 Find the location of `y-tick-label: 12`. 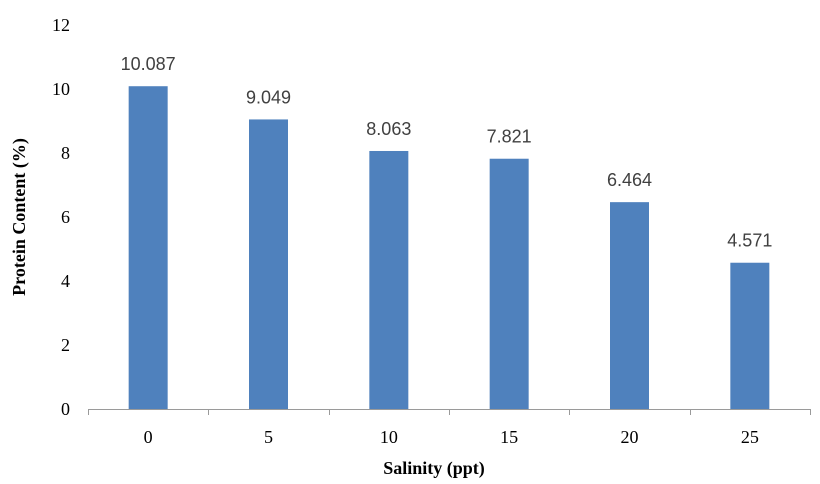

y-tick-label: 12 is located at coordinates (61, 25).